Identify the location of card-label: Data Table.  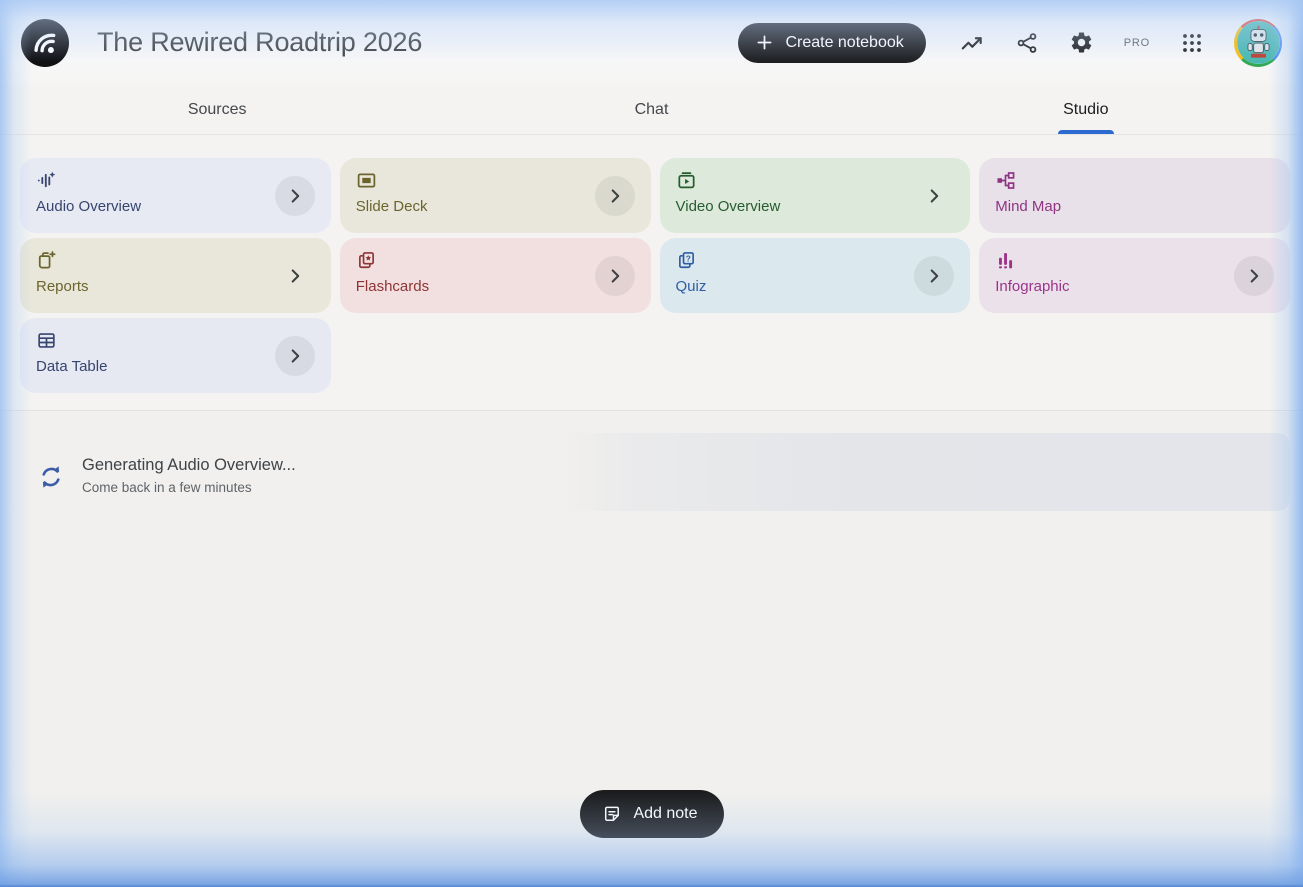
(72, 366).